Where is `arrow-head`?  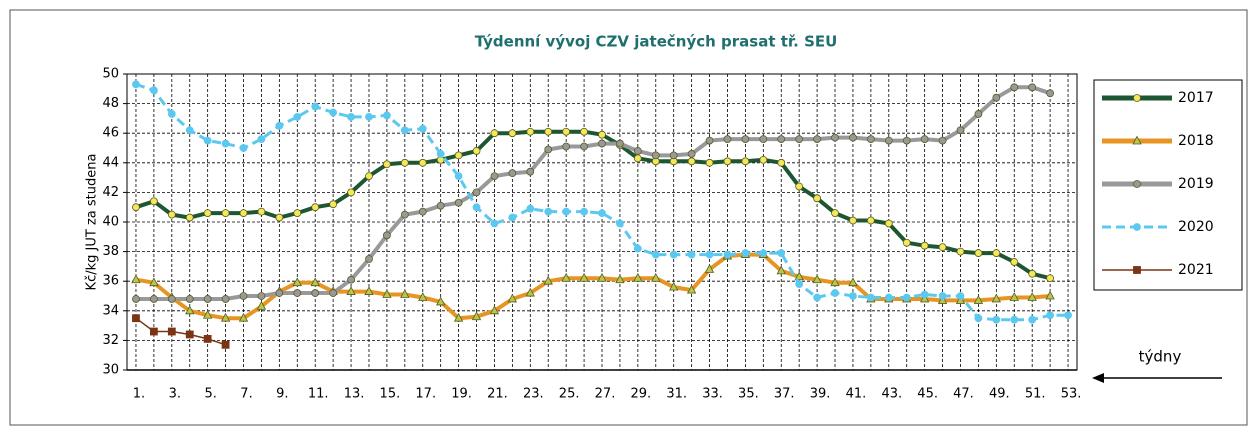 arrow-head is located at coordinates (1098, 378).